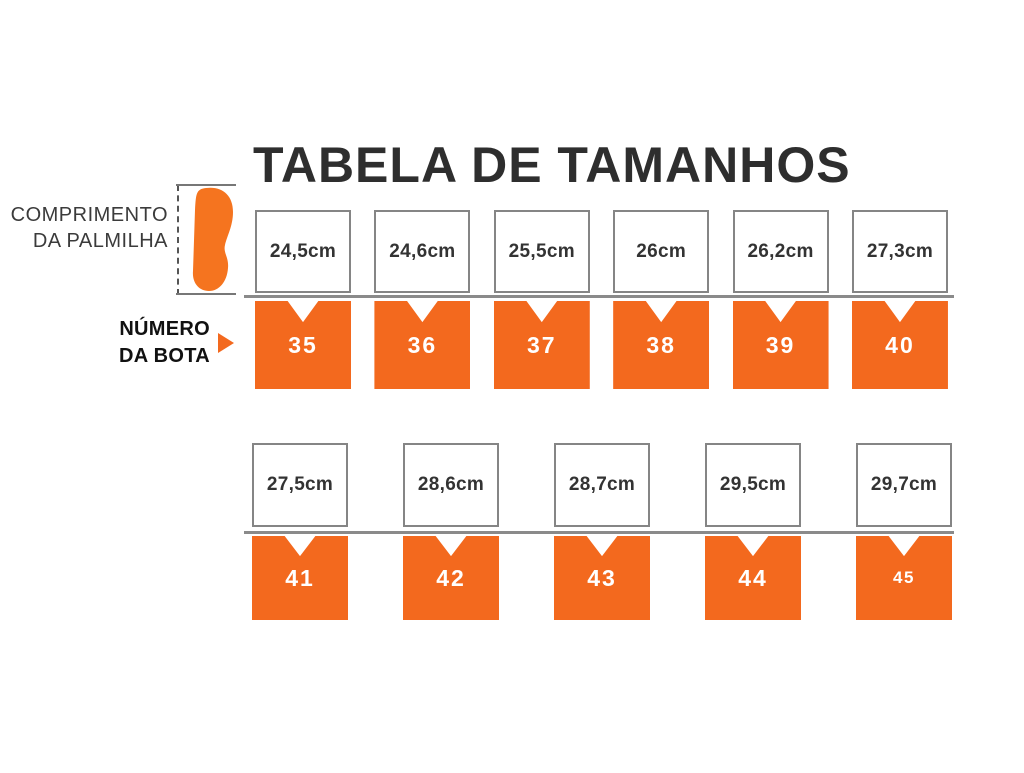 The image size is (1024, 773). I want to click on insole-length-cell: 29,7cm, so click(904, 485).